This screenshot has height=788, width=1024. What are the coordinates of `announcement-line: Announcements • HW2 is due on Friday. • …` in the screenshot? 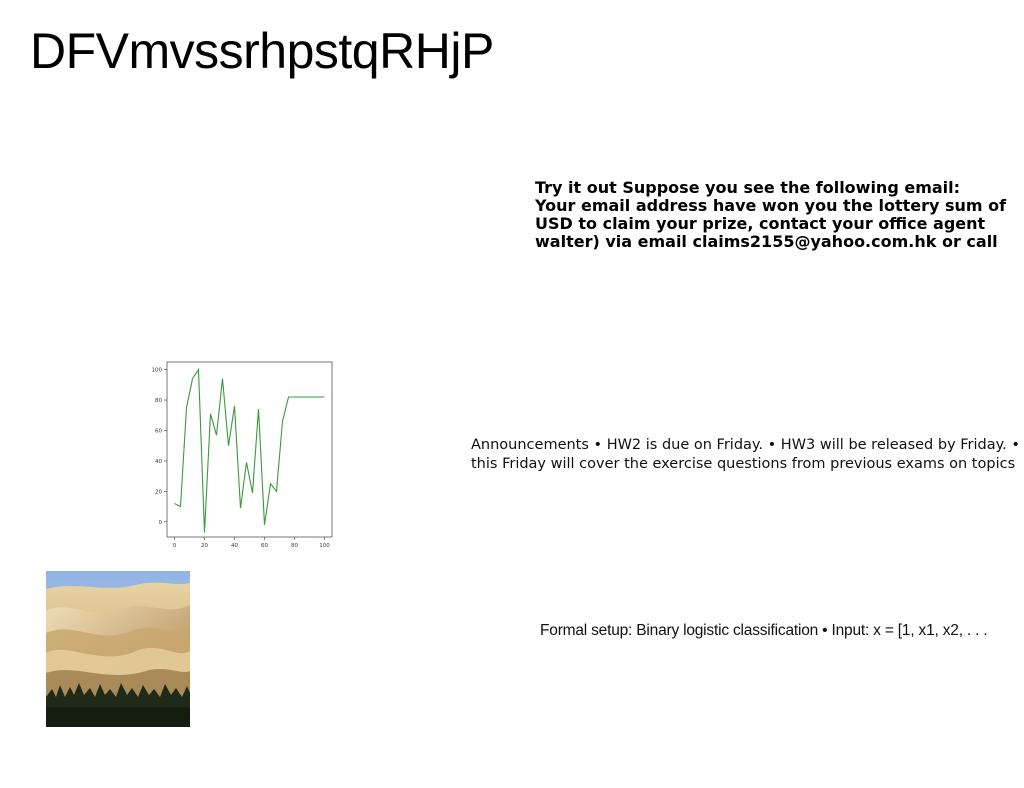 It's located at (745, 445).